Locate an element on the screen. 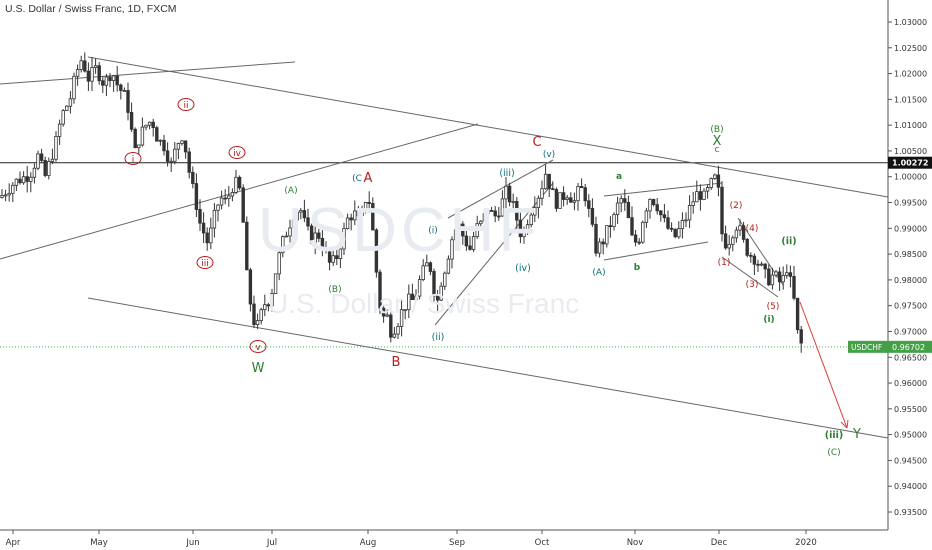  x-tick-label: Jun is located at coordinates (192, 543).